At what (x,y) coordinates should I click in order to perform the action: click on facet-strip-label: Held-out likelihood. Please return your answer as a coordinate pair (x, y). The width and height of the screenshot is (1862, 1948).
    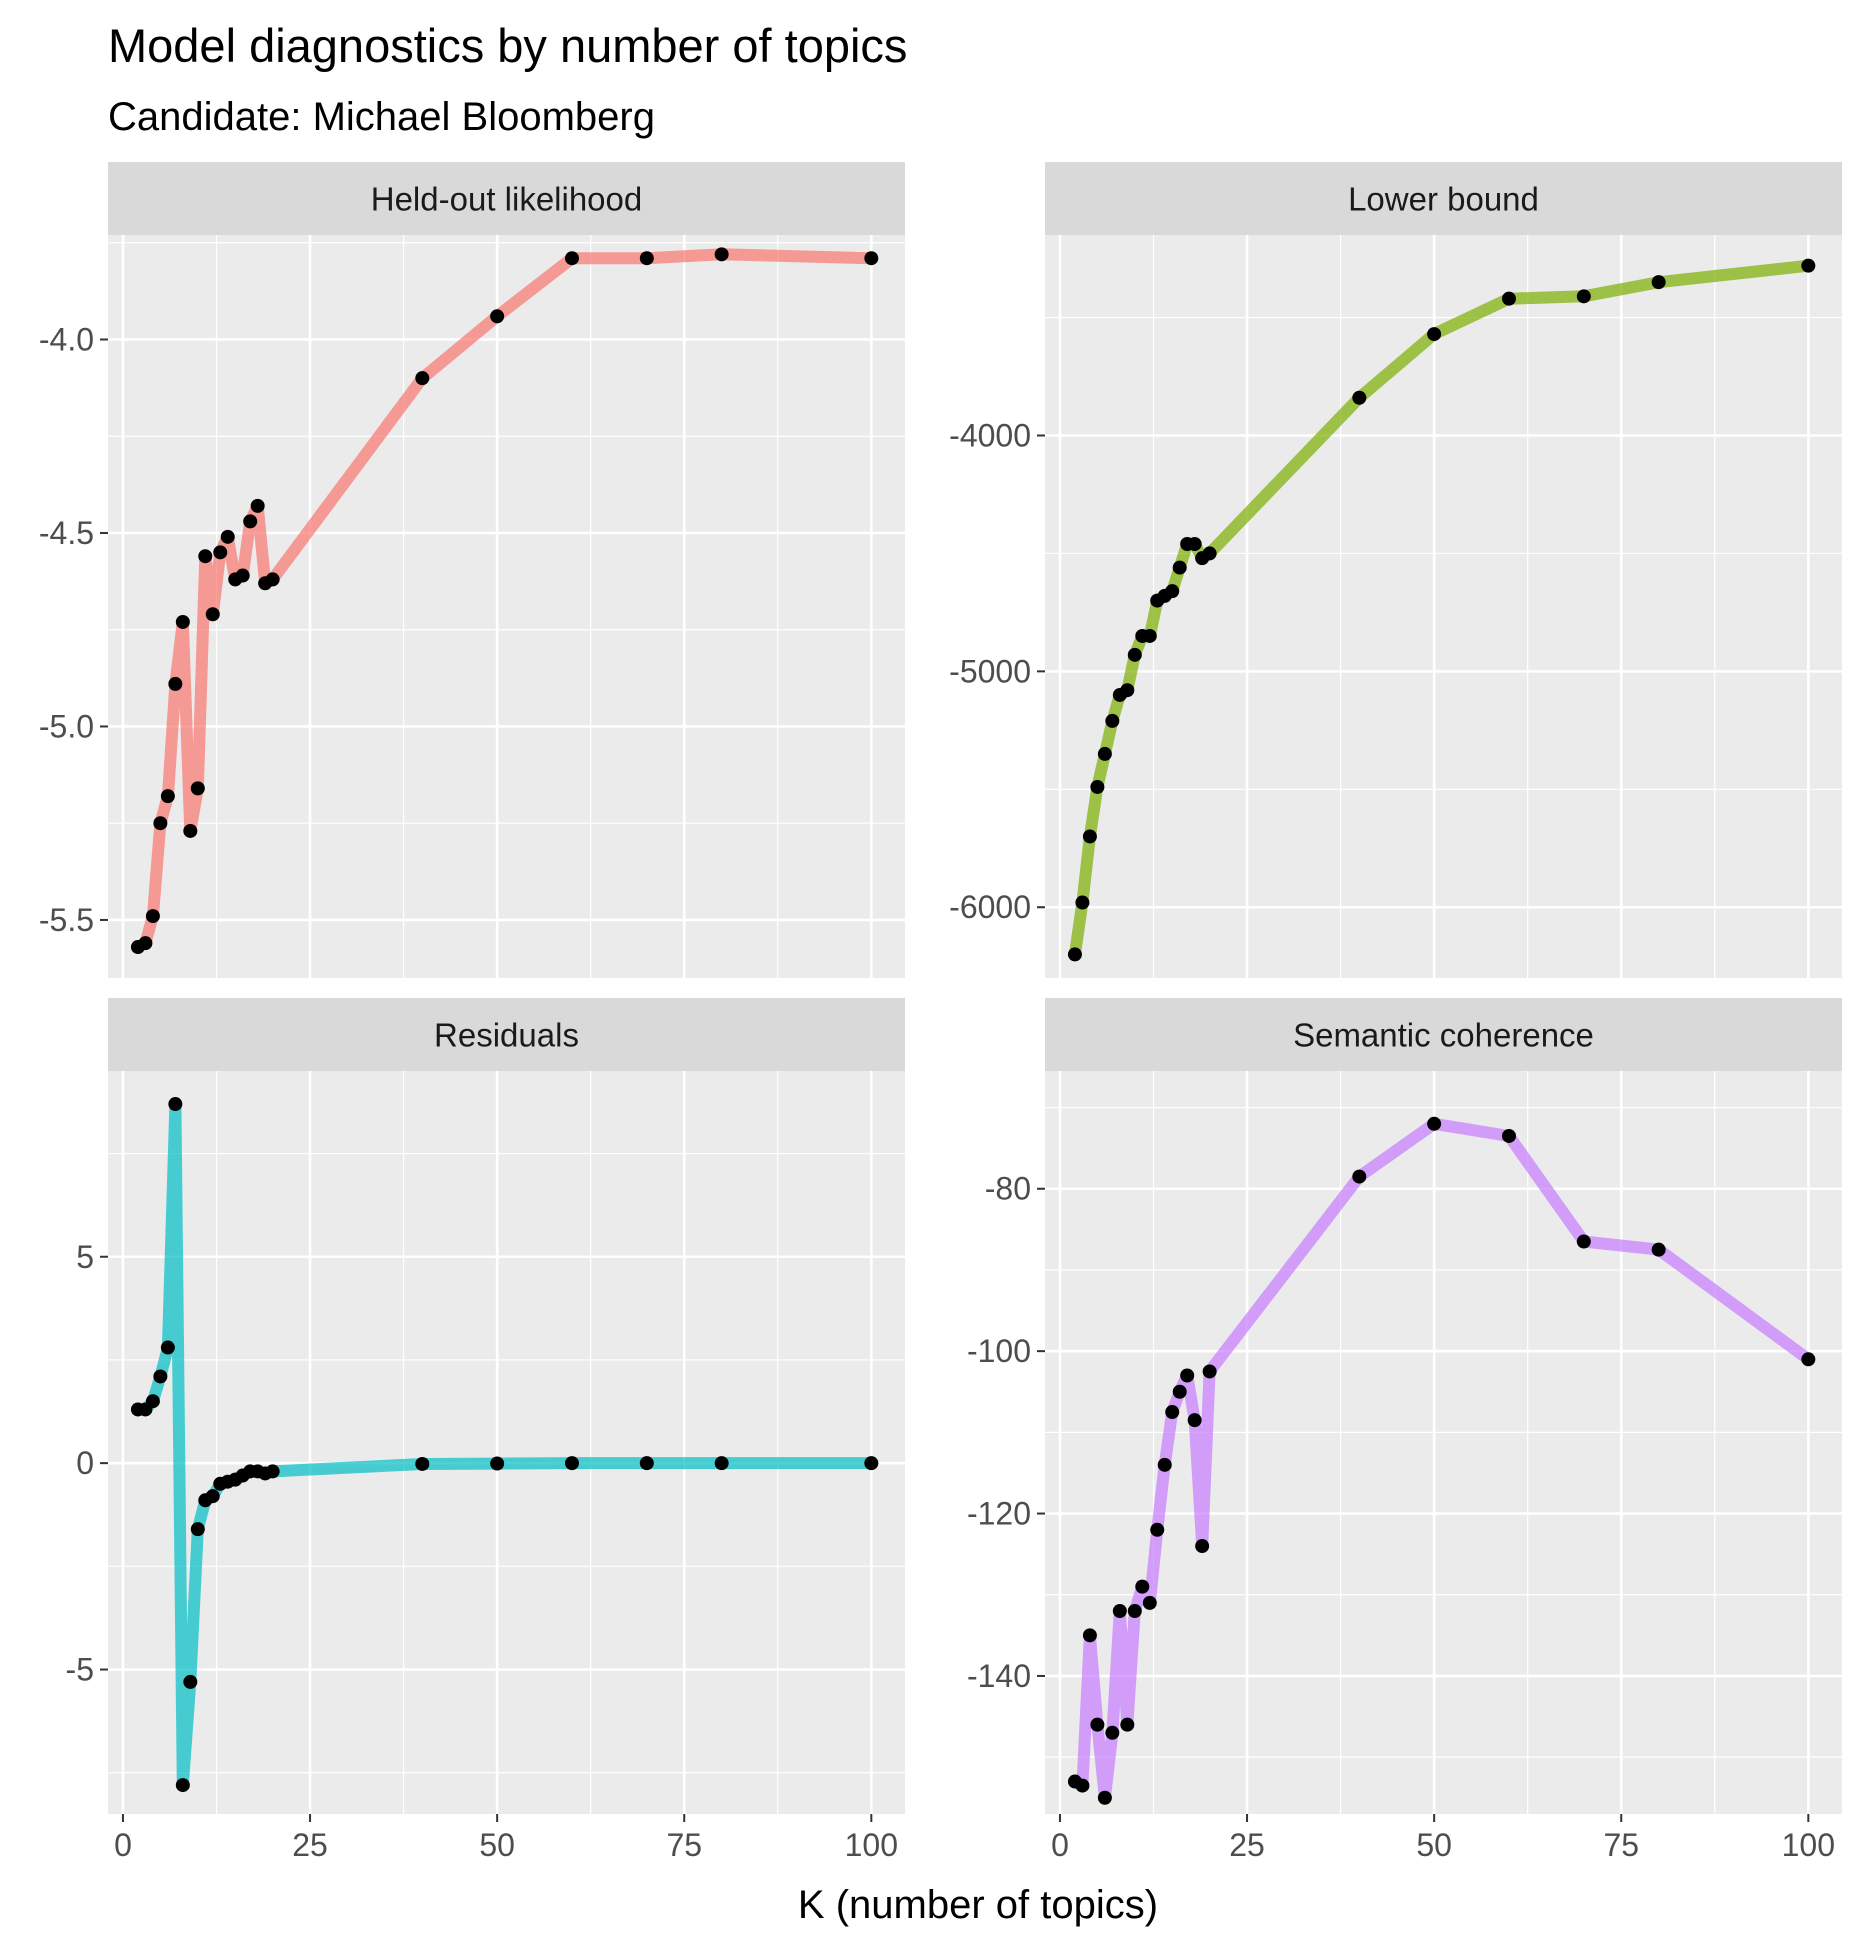
    Looking at the image, I should click on (507, 199).